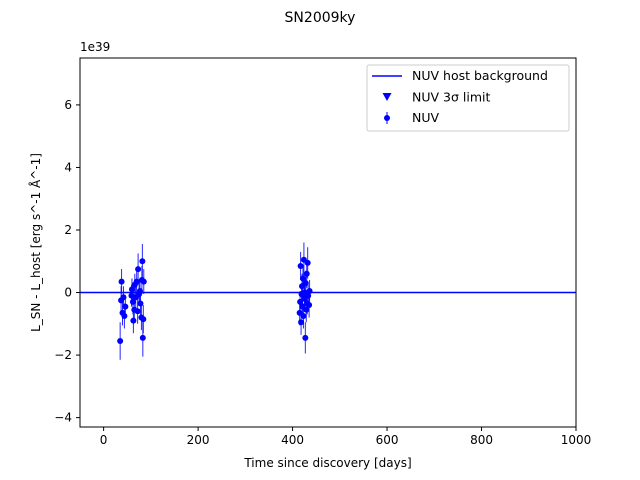 The width and height of the screenshot is (640, 480). What do you see at coordinates (198, 440) in the screenshot?
I see `x-tick-label: 200` at bounding box center [198, 440].